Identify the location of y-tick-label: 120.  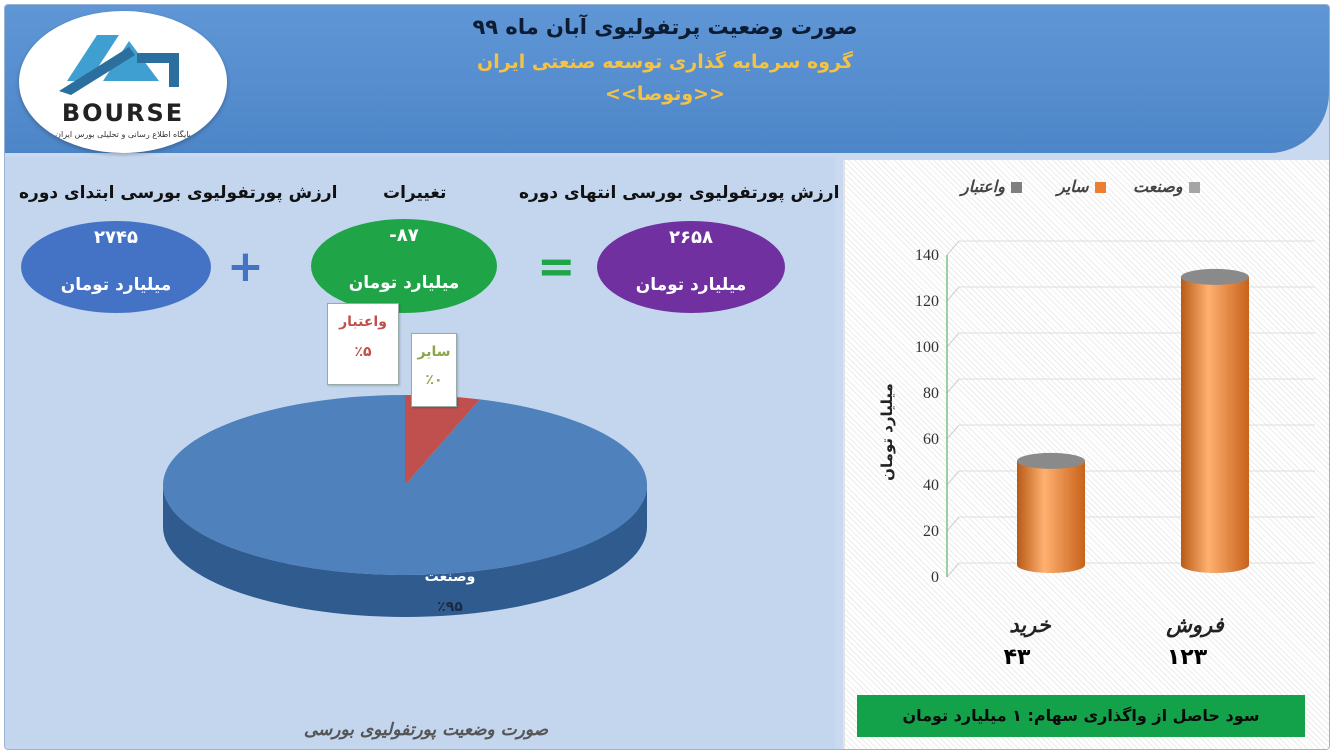
(927, 301).